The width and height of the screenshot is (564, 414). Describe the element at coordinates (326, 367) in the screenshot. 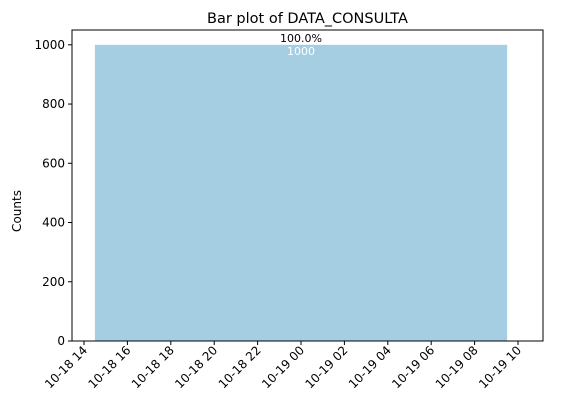

I see `x-tick-label-6: 10-19 02` at that location.